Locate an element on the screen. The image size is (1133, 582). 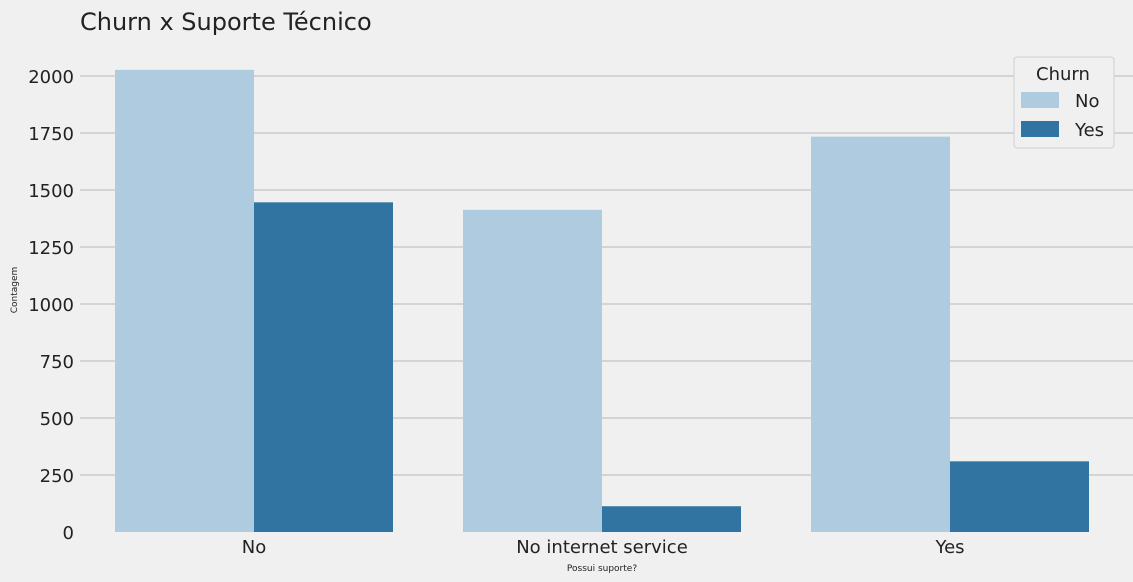
y-tick-label: 1750 is located at coordinates (51, 134).